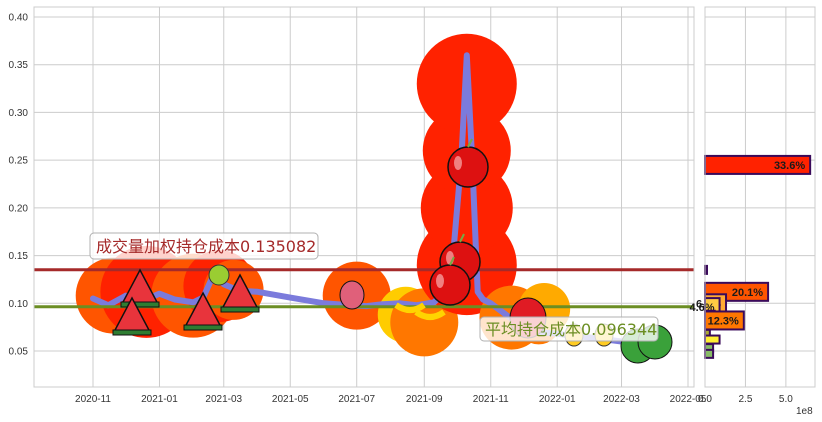  Describe the element at coordinates (621, 399) in the screenshot. I see `x-tick-label: 2022-03` at that location.